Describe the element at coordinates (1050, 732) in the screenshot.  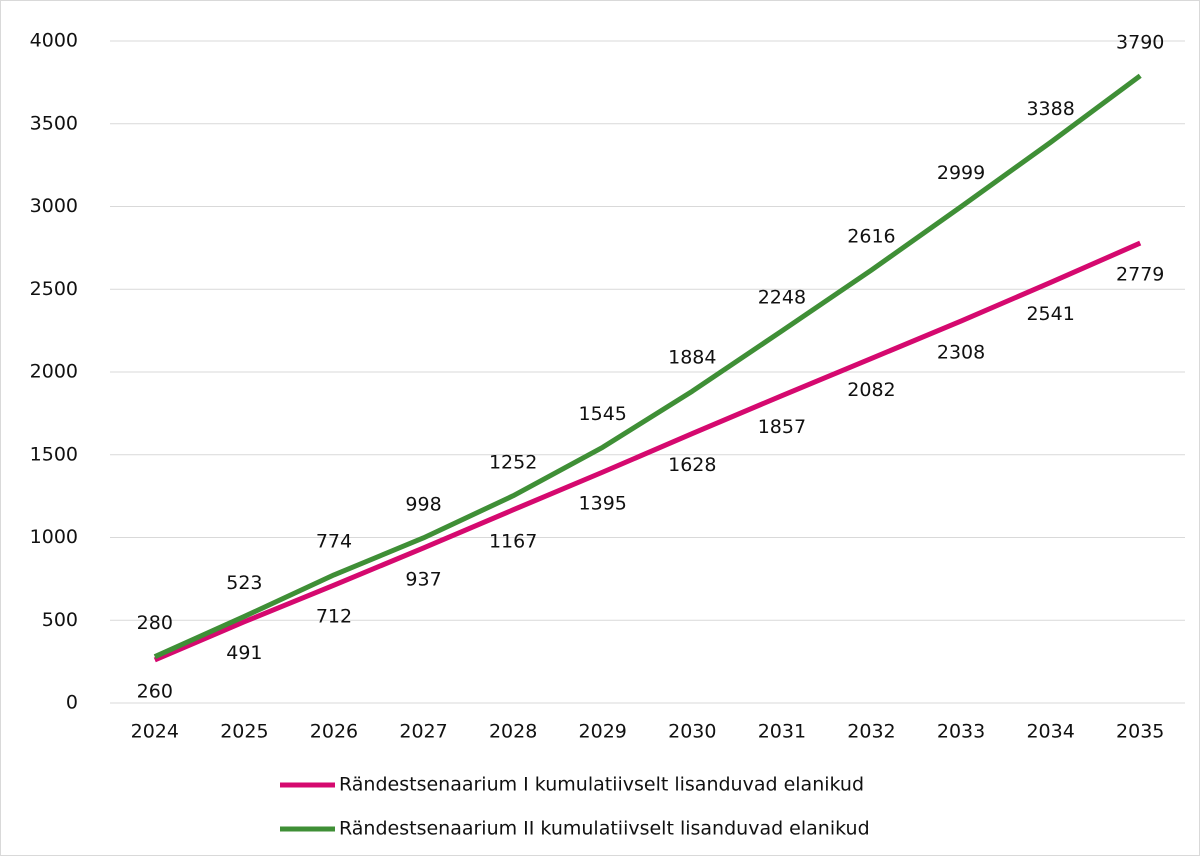
I see `x-tick-label: 2034` at that location.